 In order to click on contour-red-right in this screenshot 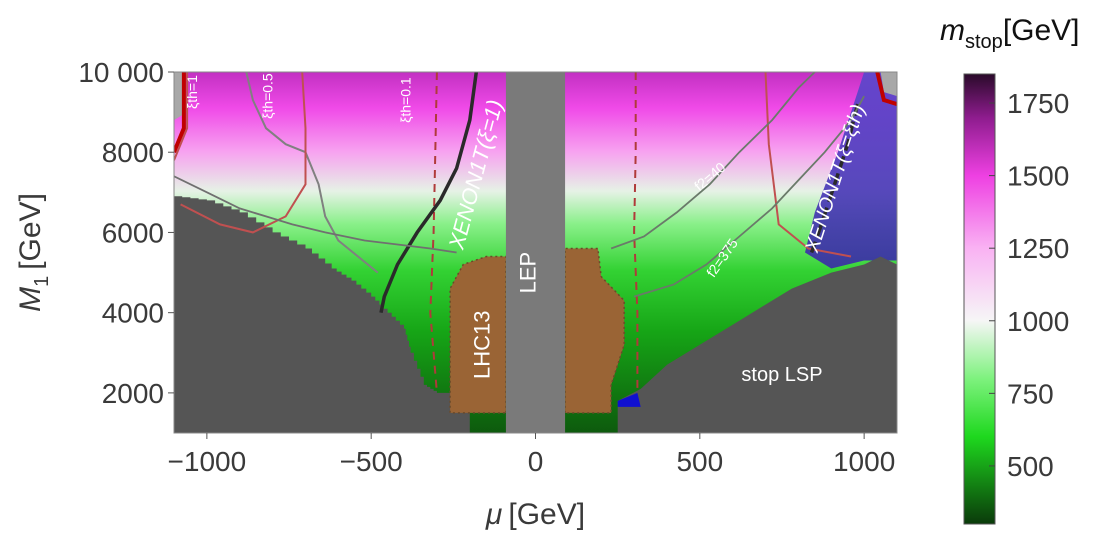, I will do `click(808, 165)`.